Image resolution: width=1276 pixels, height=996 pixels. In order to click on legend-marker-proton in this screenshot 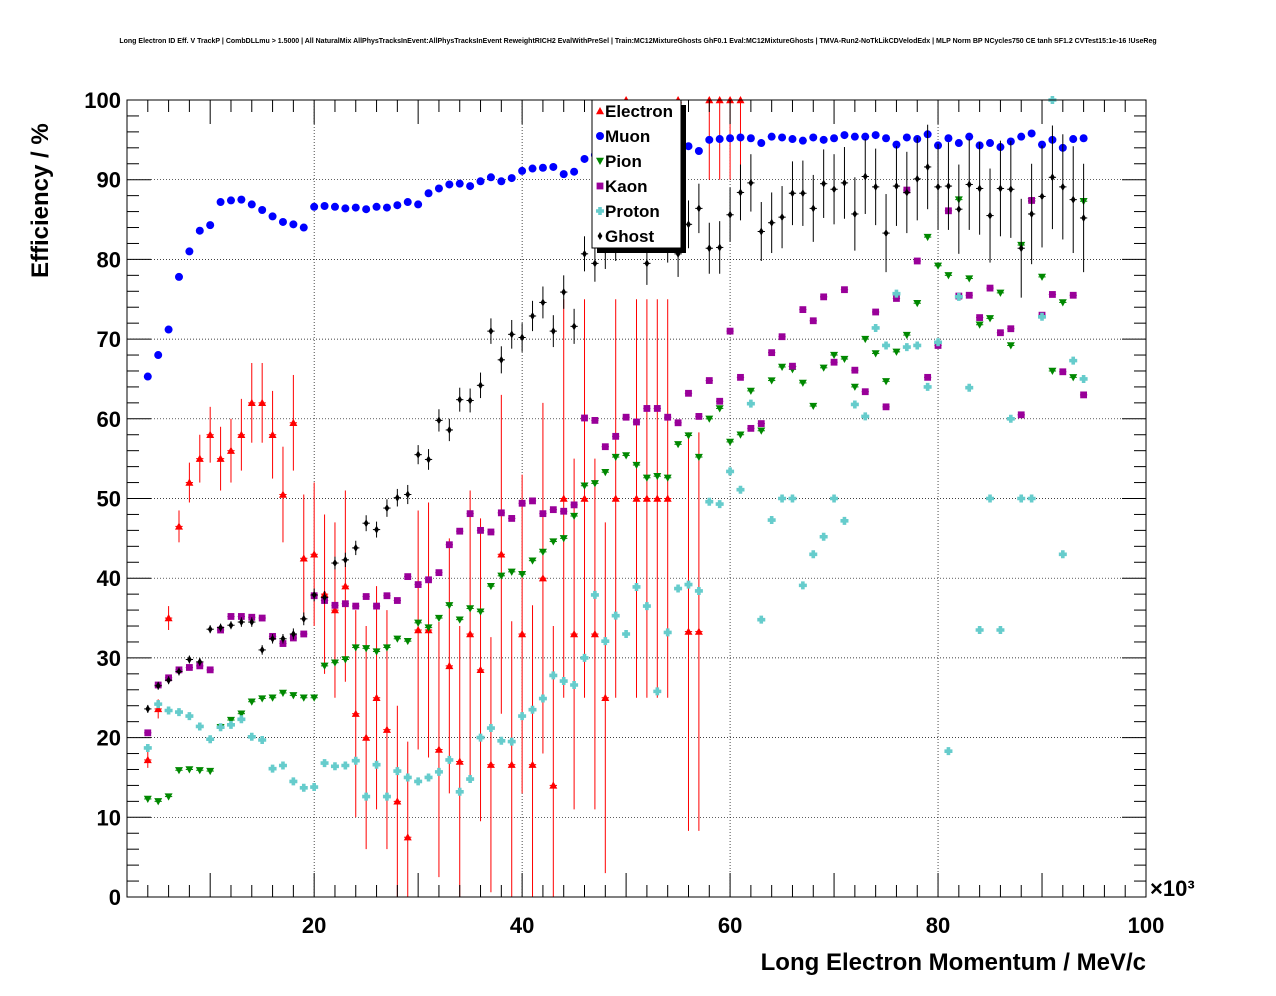, I will do `click(600, 211)`.